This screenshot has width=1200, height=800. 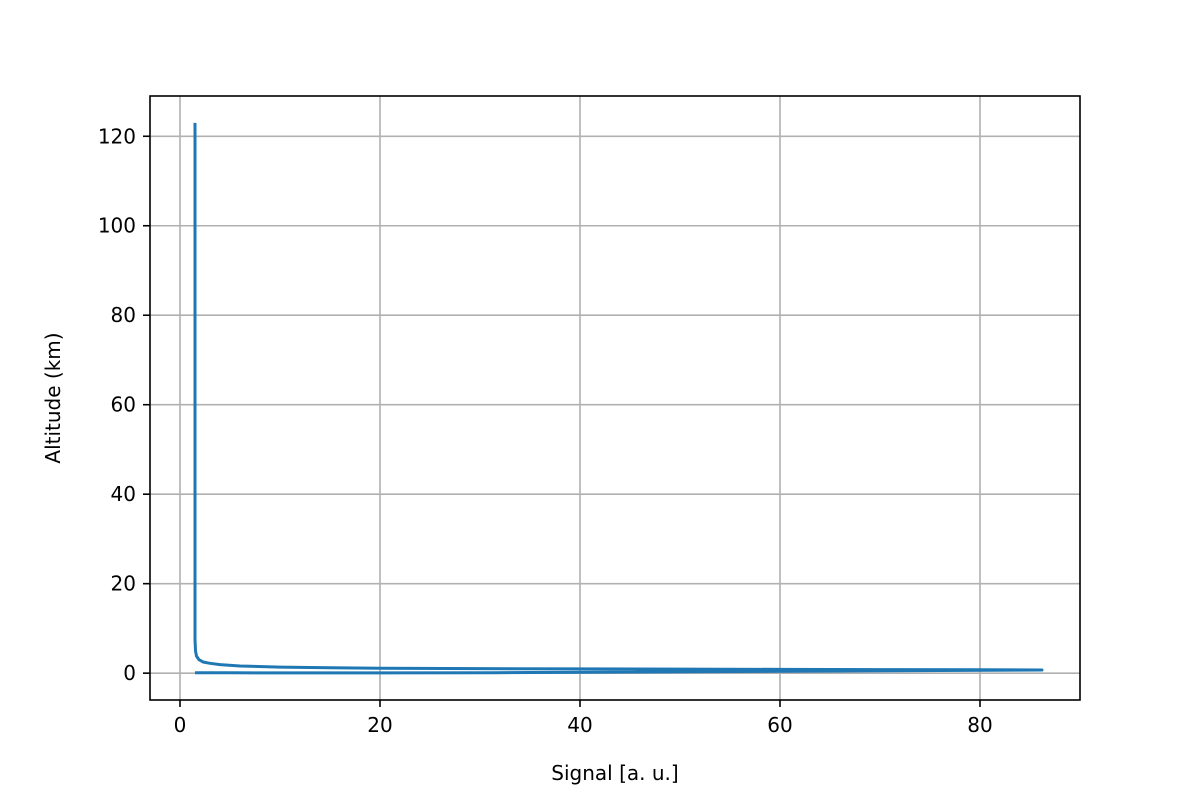 I want to click on x-tick-label: 60, so click(x=779, y=725).